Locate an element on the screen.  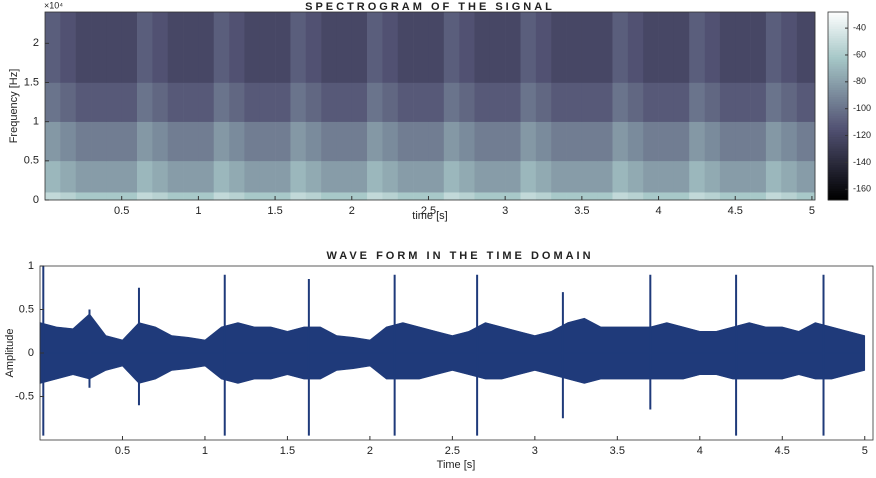
colorbar-tick-label: -140 is located at coordinates (862, 162).